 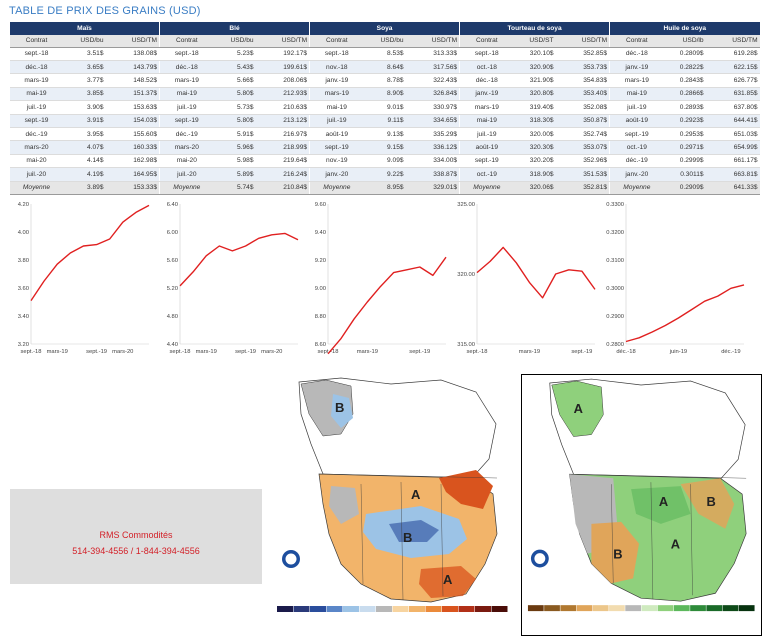 I want to click on table-cell: 353.73$, so click(x=582, y=67).